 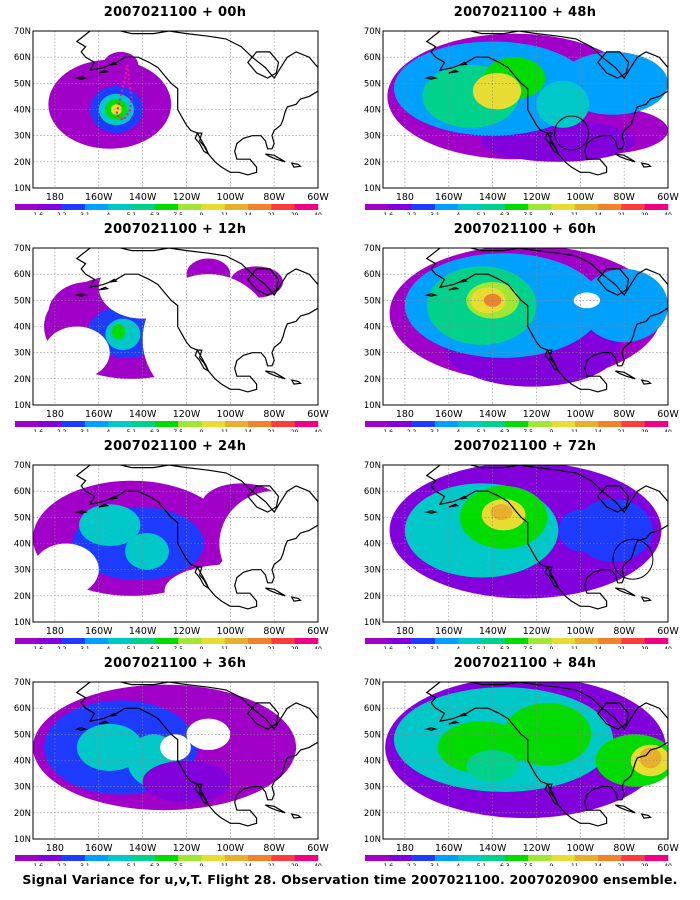 What do you see at coordinates (110, 100) in the screenshot?
I see `variance-field` at bounding box center [110, 100].